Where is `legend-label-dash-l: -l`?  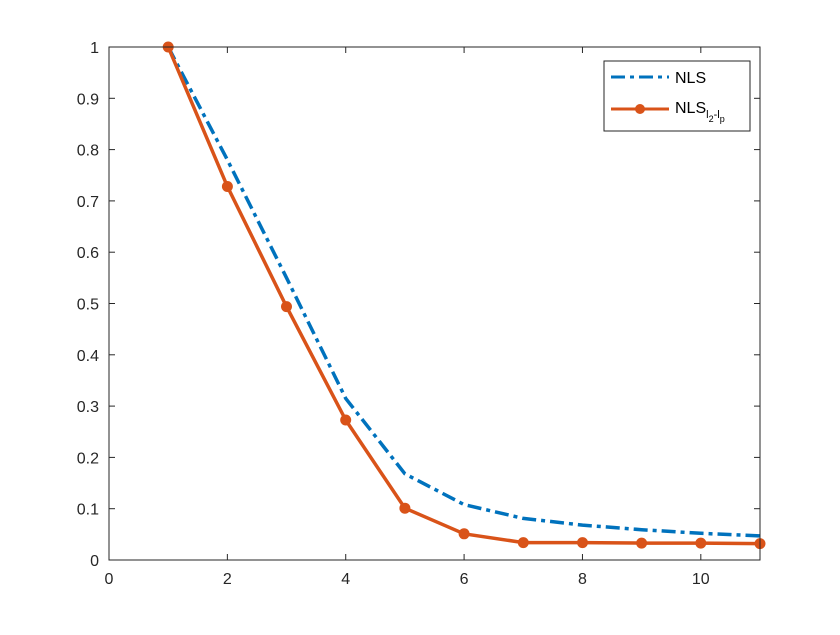 legend-label-dash-l: -l is located at coordinates (717, 115).